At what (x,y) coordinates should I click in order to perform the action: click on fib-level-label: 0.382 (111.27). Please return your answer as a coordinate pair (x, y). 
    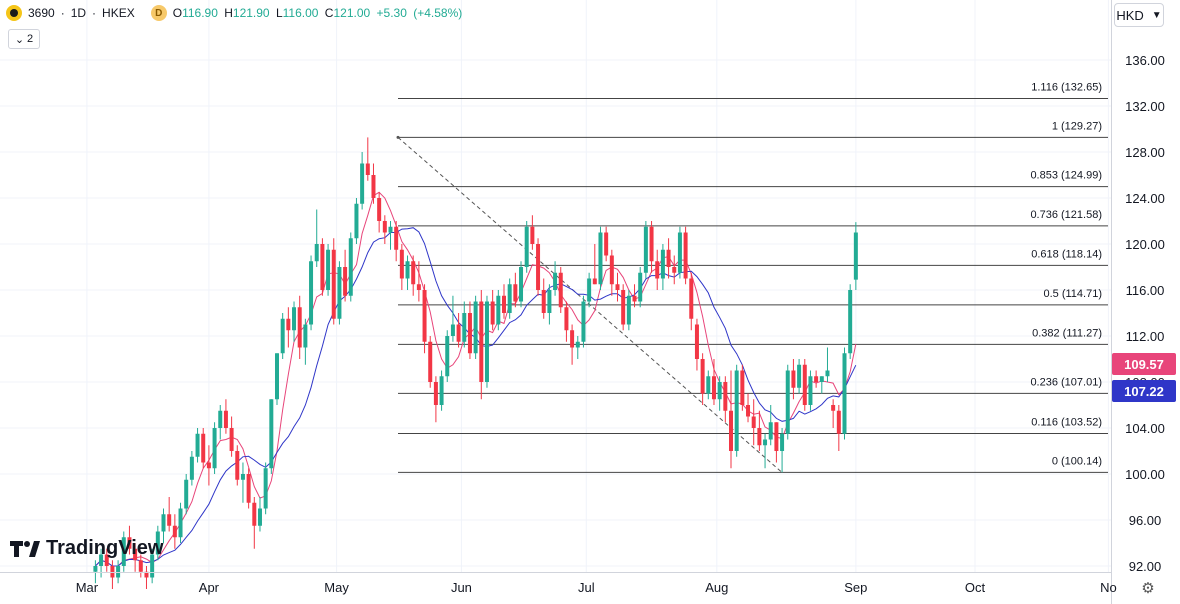
    Looking at the image, I should click on (1067, 333).